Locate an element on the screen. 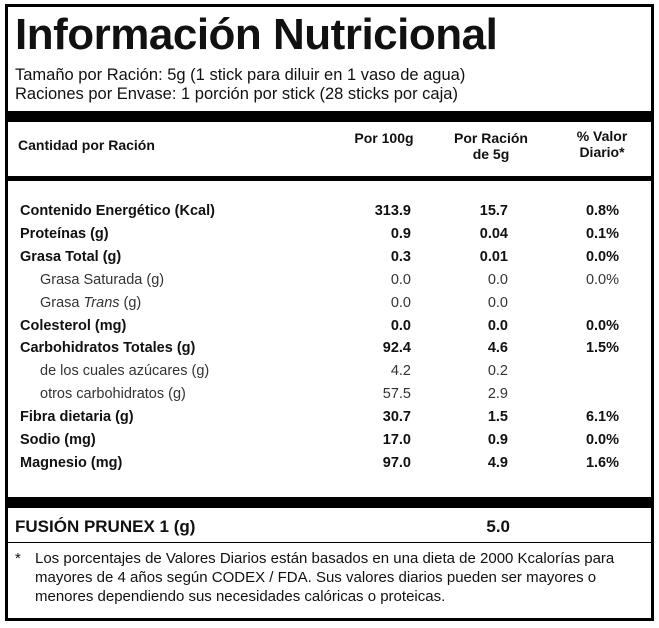 The image size is (659, 628). medium-divider is located at coordinates (329, 178).